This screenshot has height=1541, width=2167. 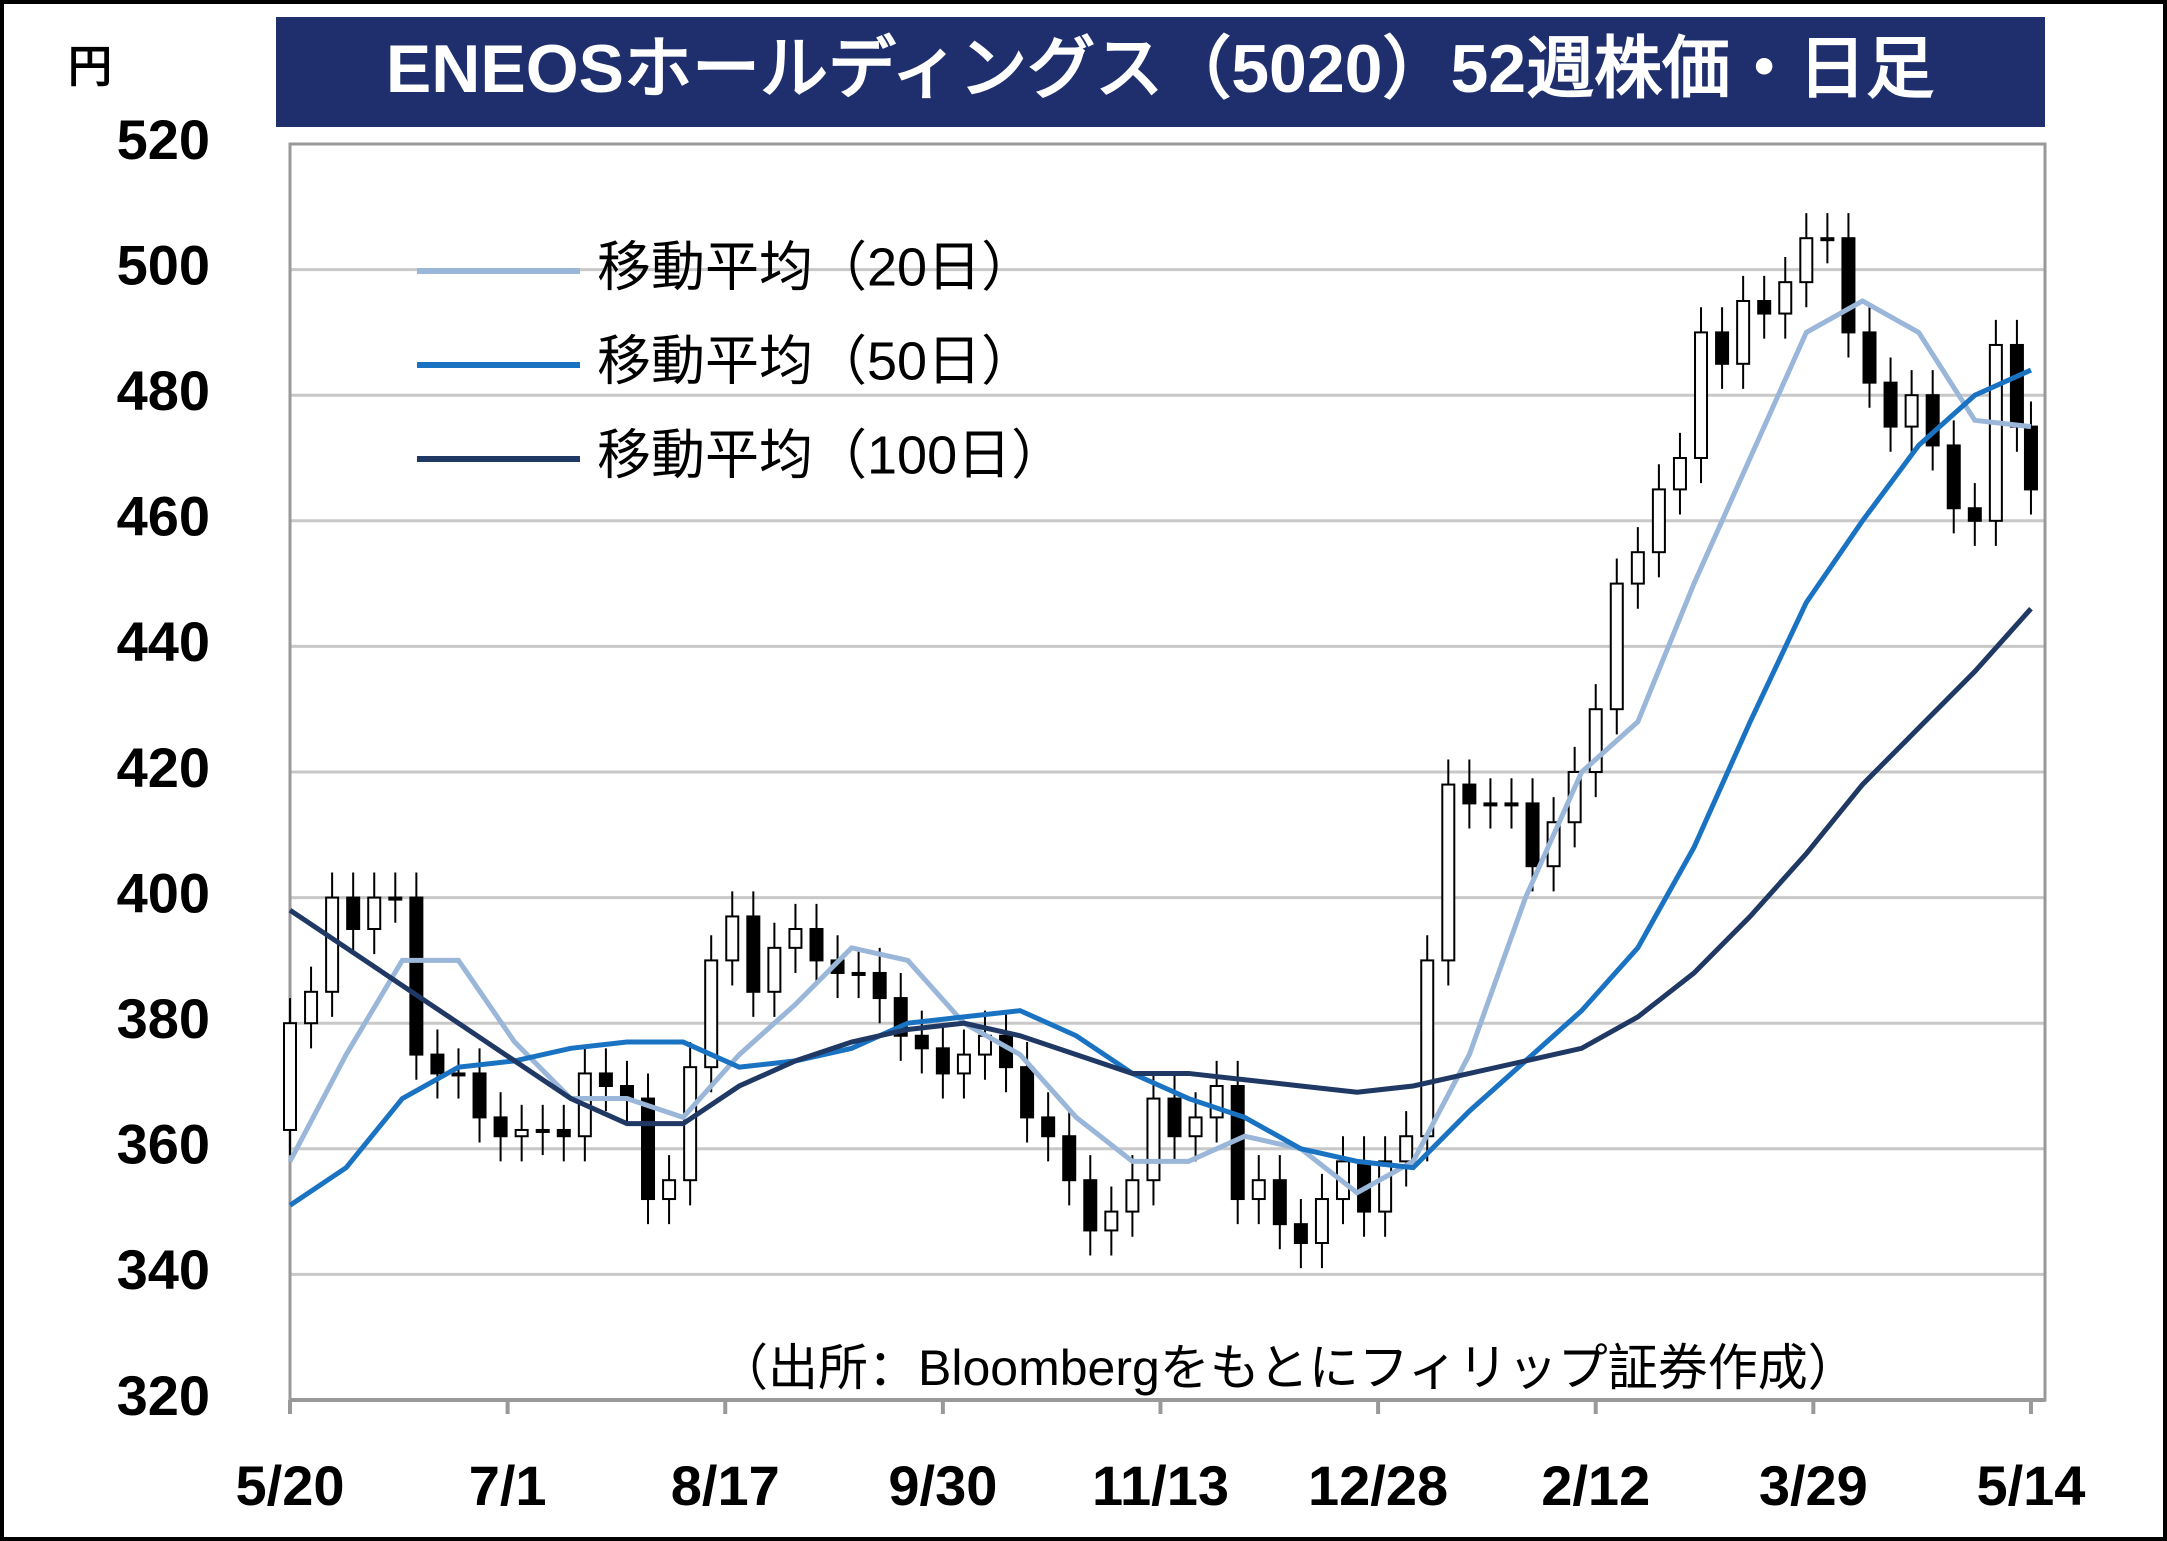 I want to click on y-tick-label: 380, so click(x=163, y=1018).